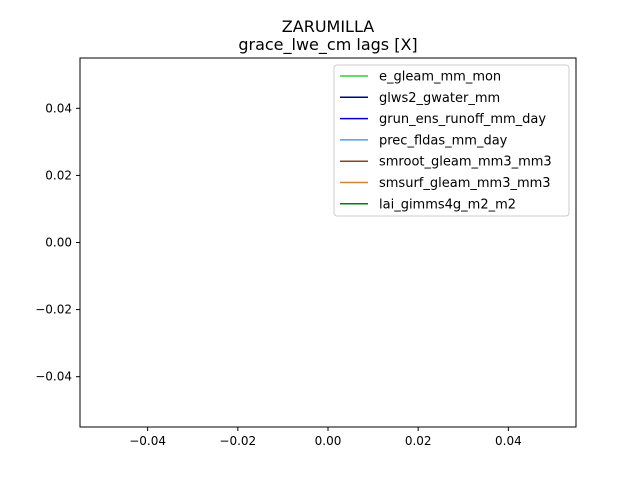 The width and height of the screenshot is (640, 480). Describe the element at coordinates (465, 162) in the screenshot. I see `legend-label-smroot_gleam_mm3_mm3: smroot_gleam_mm3_mm3` at that location.